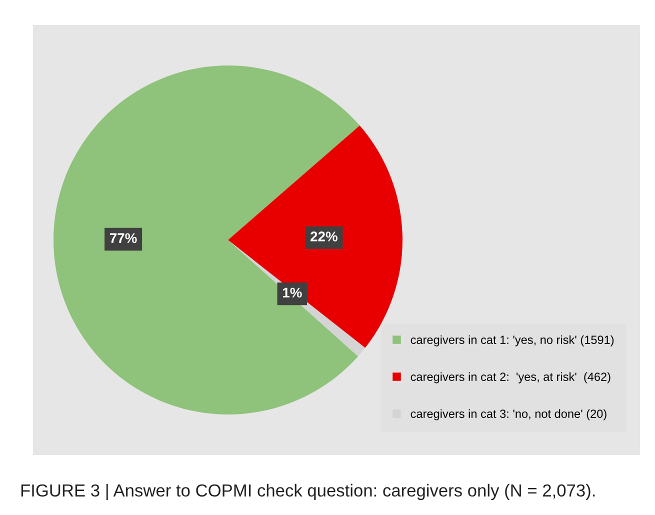 The image size is (655, 515). Describe the element at coordinates (308, 492) in the screenshot. I see `caption: FIGURE 3 | Answer to COPMI check question: caregivers only (N = 2,073).` at that location.